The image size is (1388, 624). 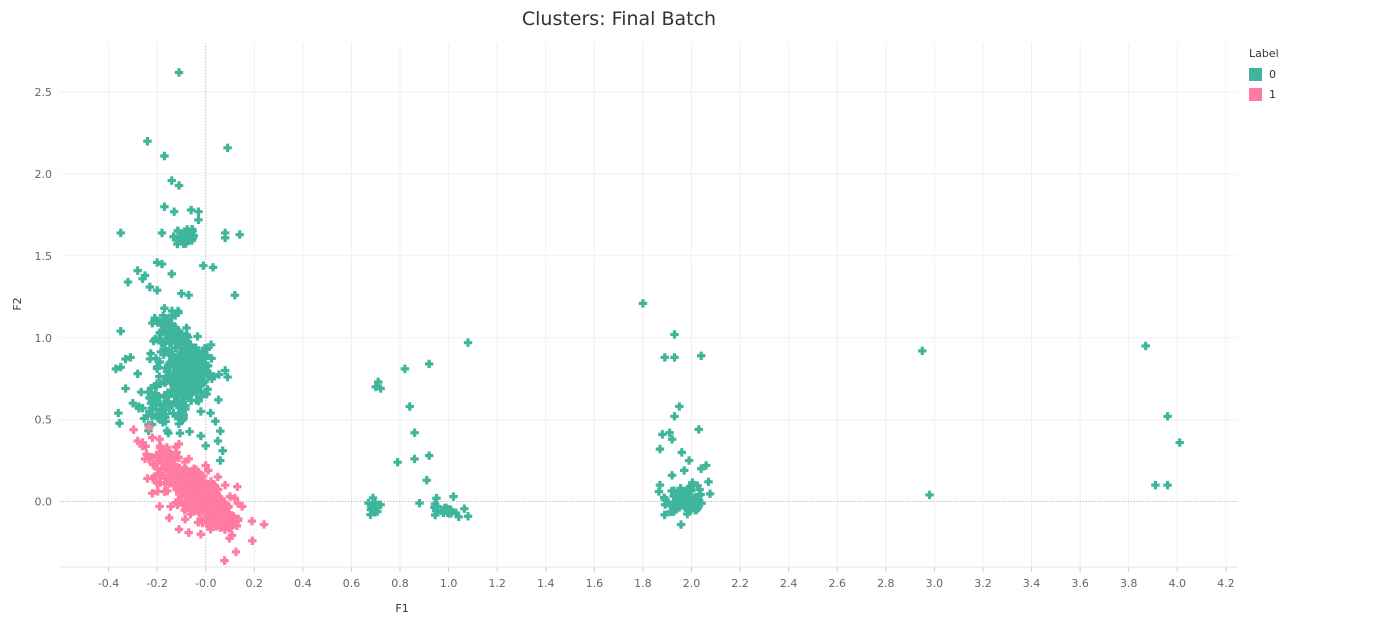 What do you see at coordinates (44, 174) in the screenshot?
I see `y-tick-label: 2.0` at bounding box center [44, 174].